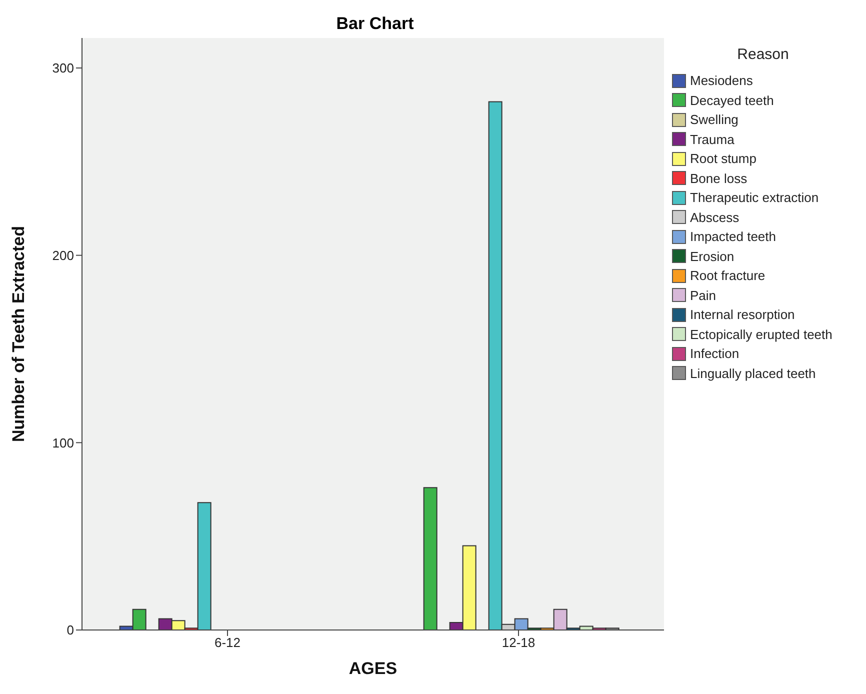 The height and width of the screenshot is (694, 866). Describe the element at coordinates (375, 24) in the screenshot. I see `chart-title: Bar Chart` at that location.